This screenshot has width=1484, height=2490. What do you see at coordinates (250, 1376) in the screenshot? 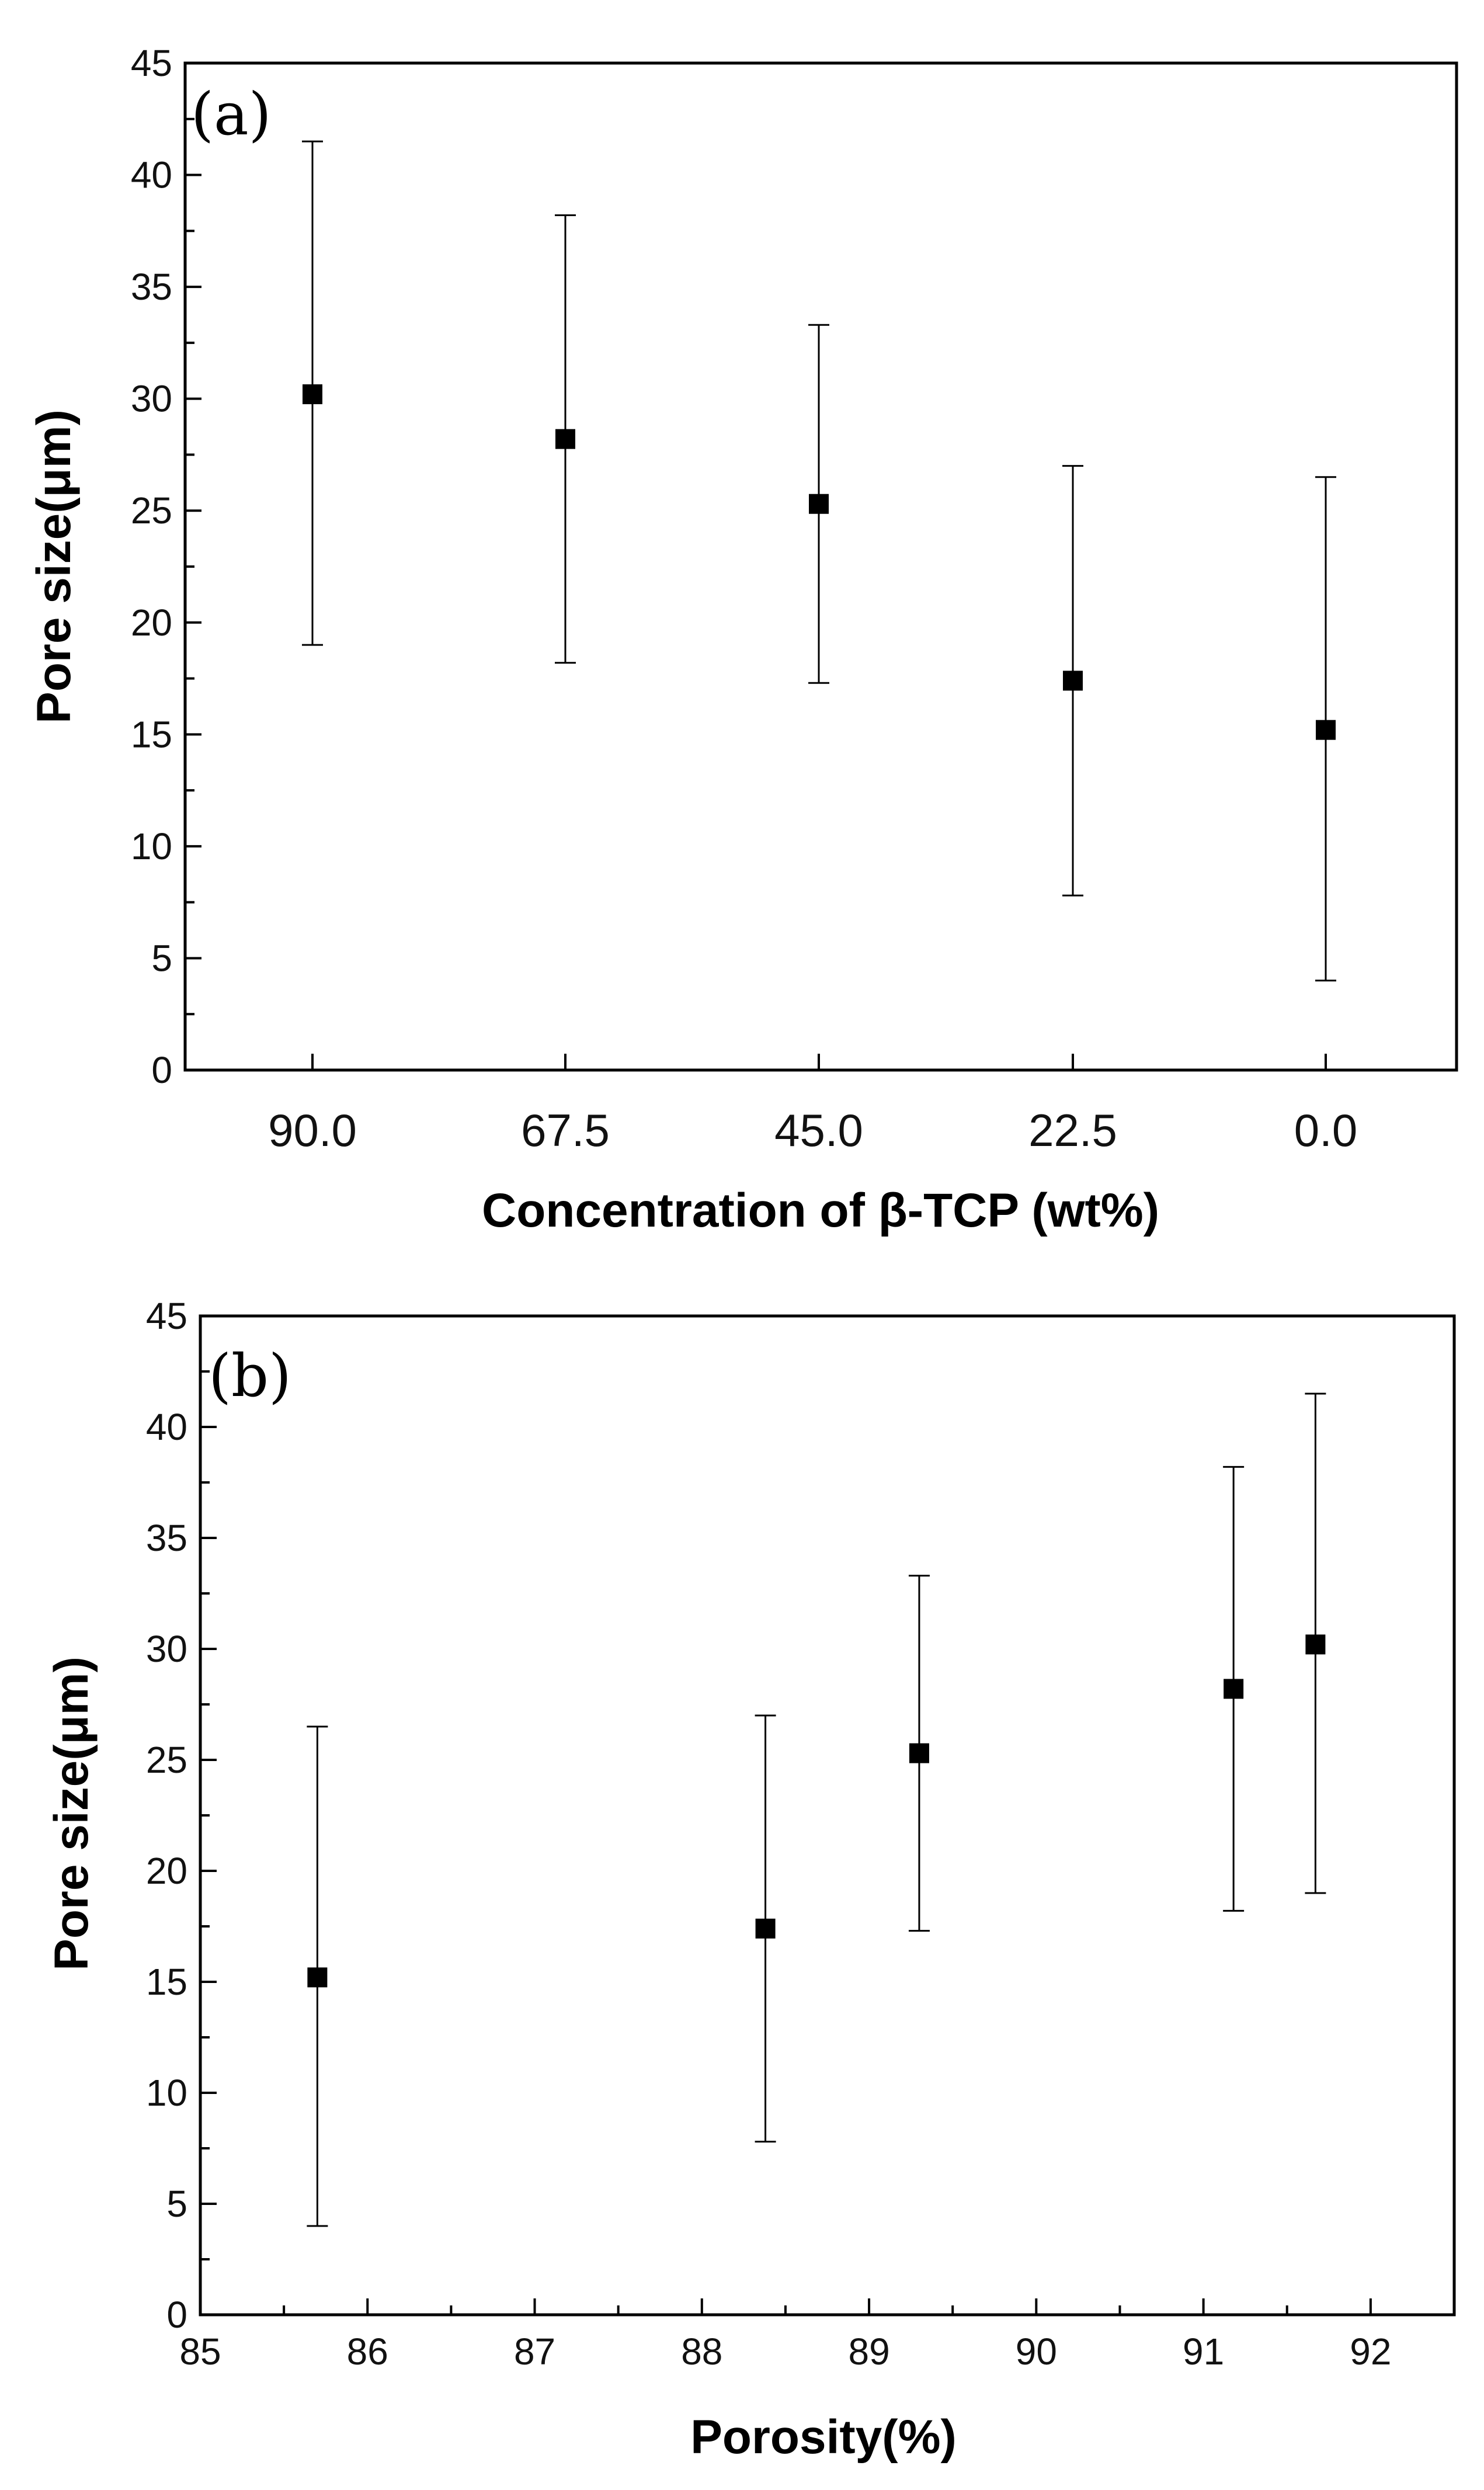
I see `panel-label-b: (b)` at bounding box center [250, 1376].